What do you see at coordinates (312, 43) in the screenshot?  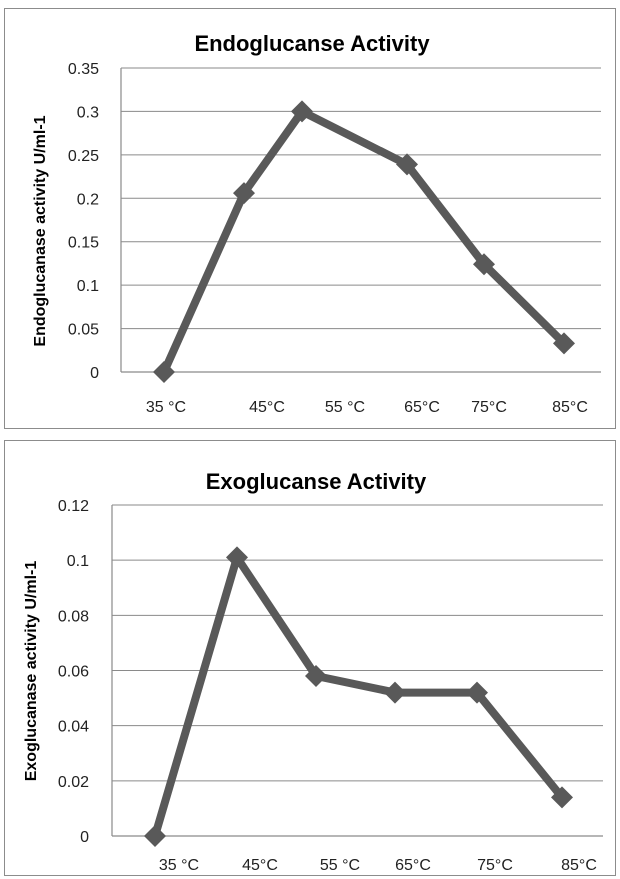 I see `chart-title: Endoglucanse Activity` at bounding box center [312, 43].